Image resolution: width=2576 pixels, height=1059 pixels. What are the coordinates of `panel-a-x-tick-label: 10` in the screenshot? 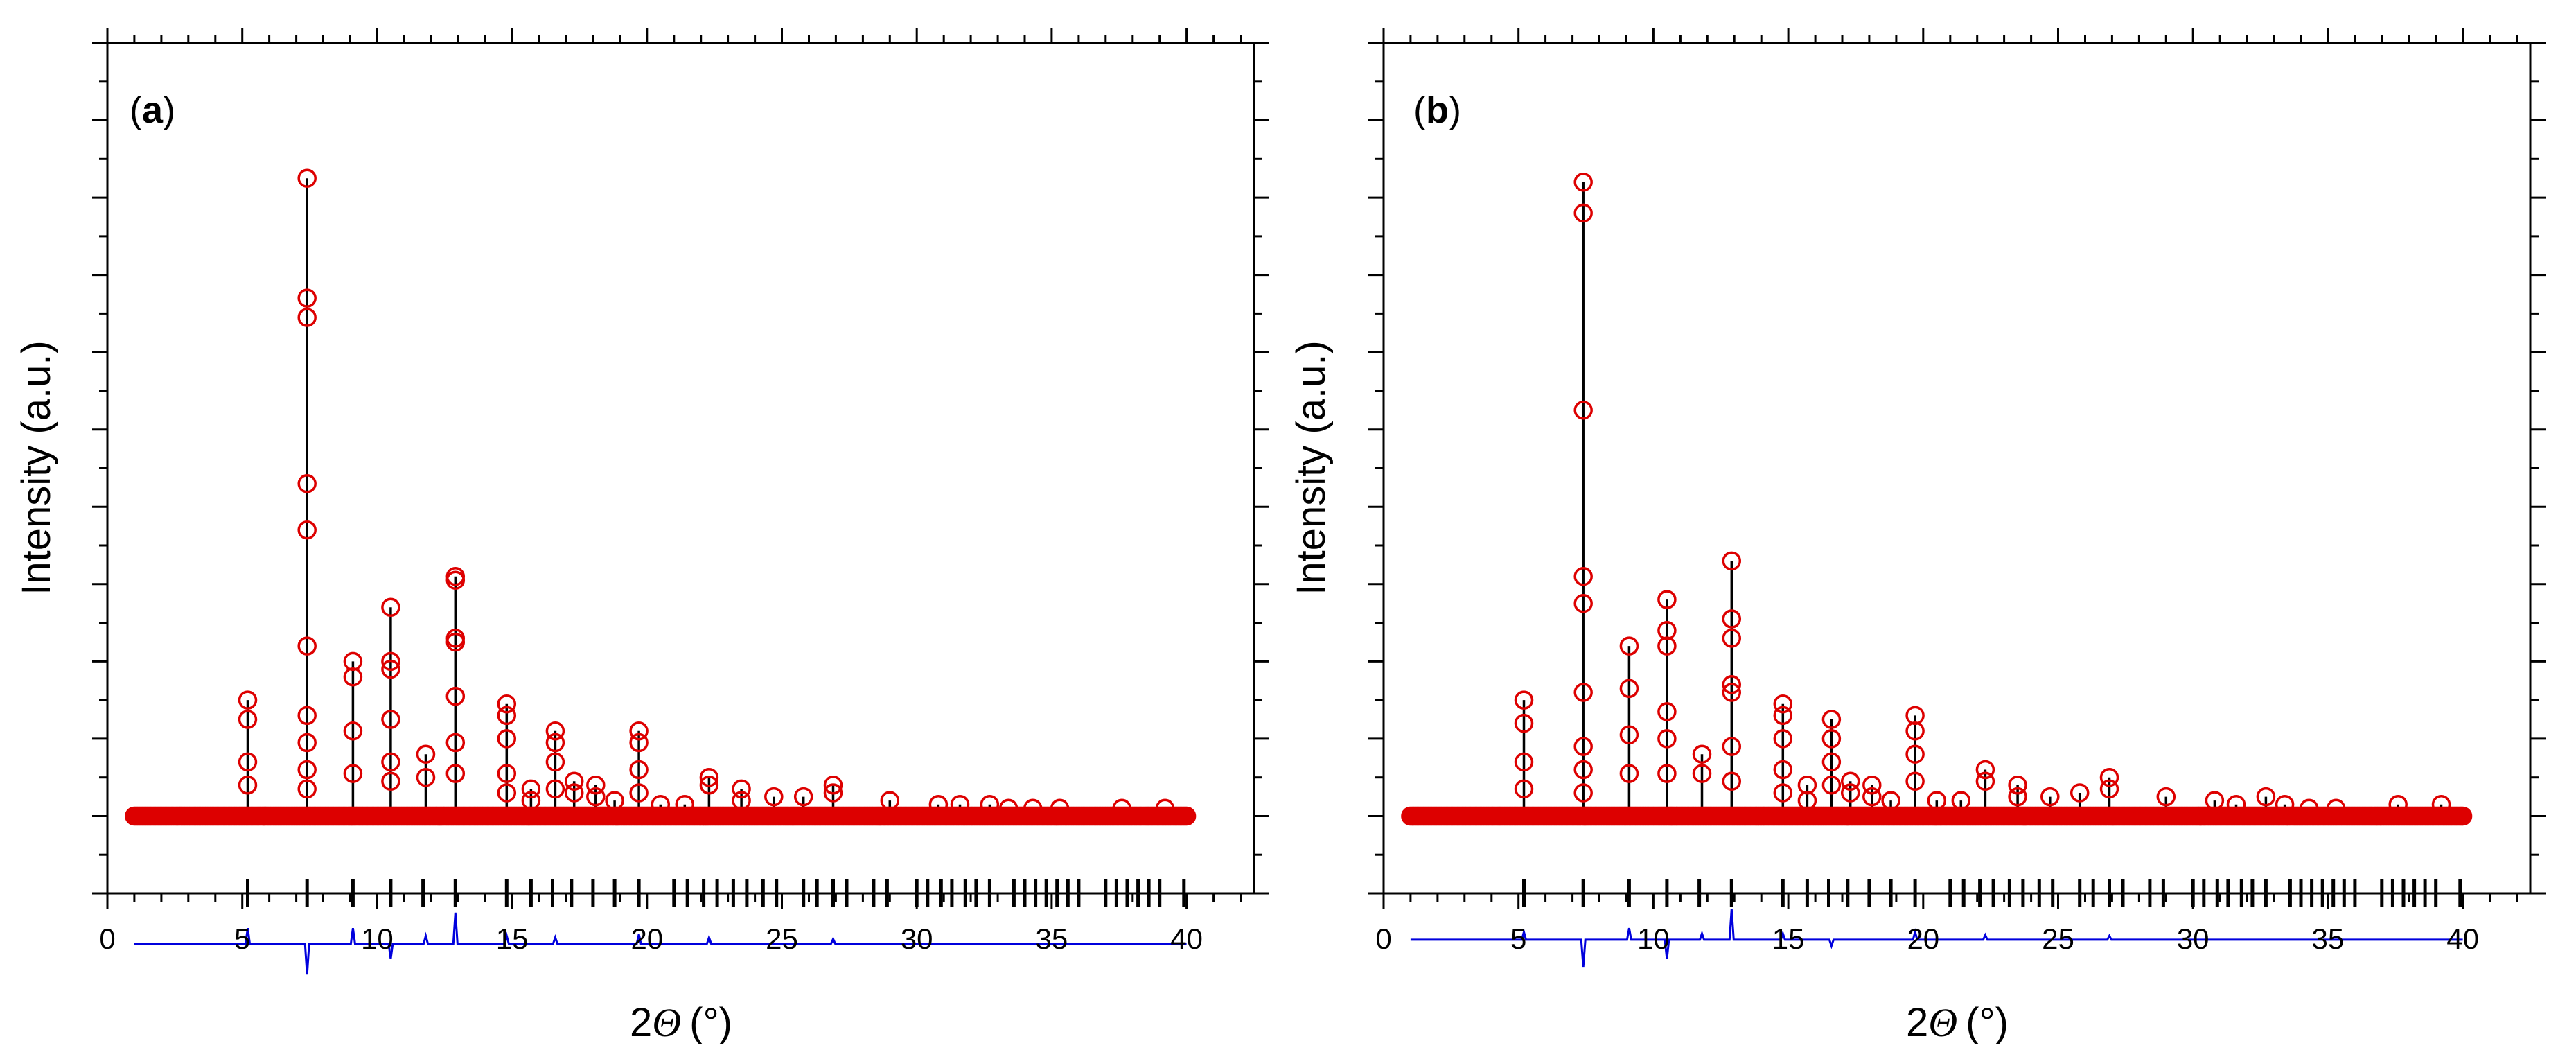 It's located at (377, 938).